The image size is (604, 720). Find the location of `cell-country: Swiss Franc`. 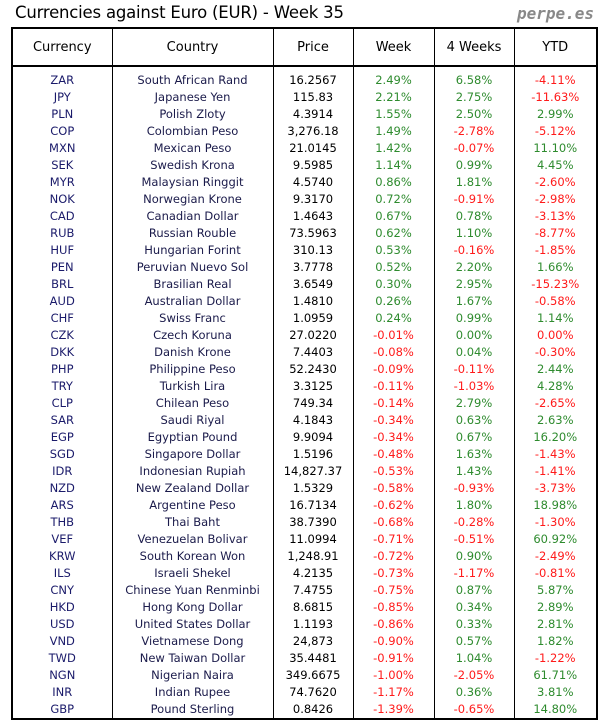

cell-country: Swiss Franc is located at coordinates (192, 318).